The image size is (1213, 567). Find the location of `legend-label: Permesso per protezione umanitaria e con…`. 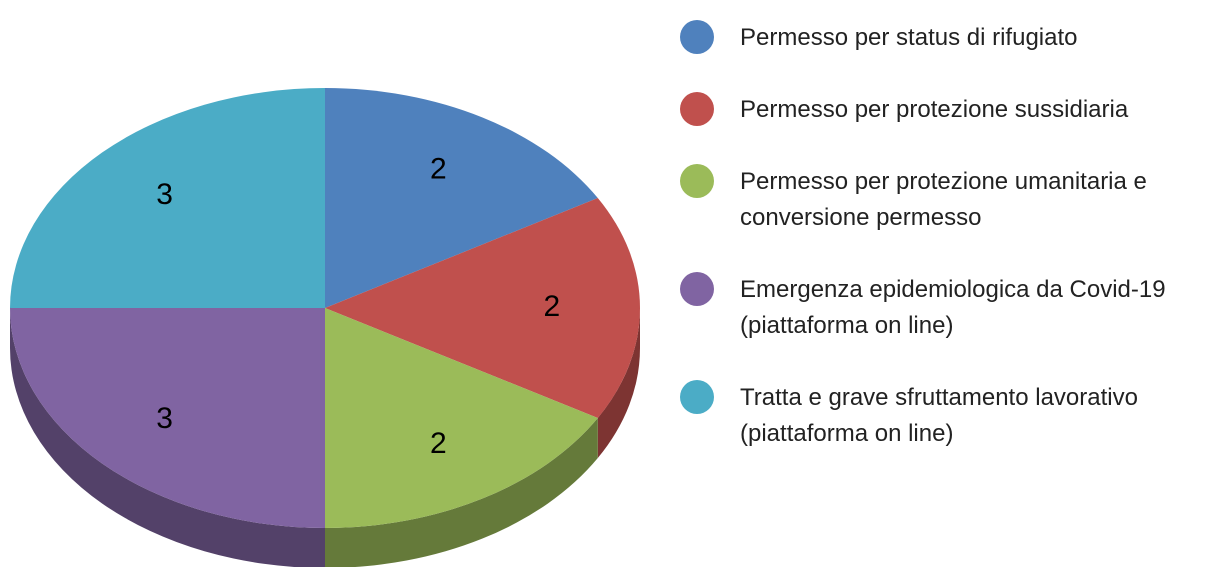

legend-label: Permesso per protezione umanitaria e con… is located at coordinates (943, 199).